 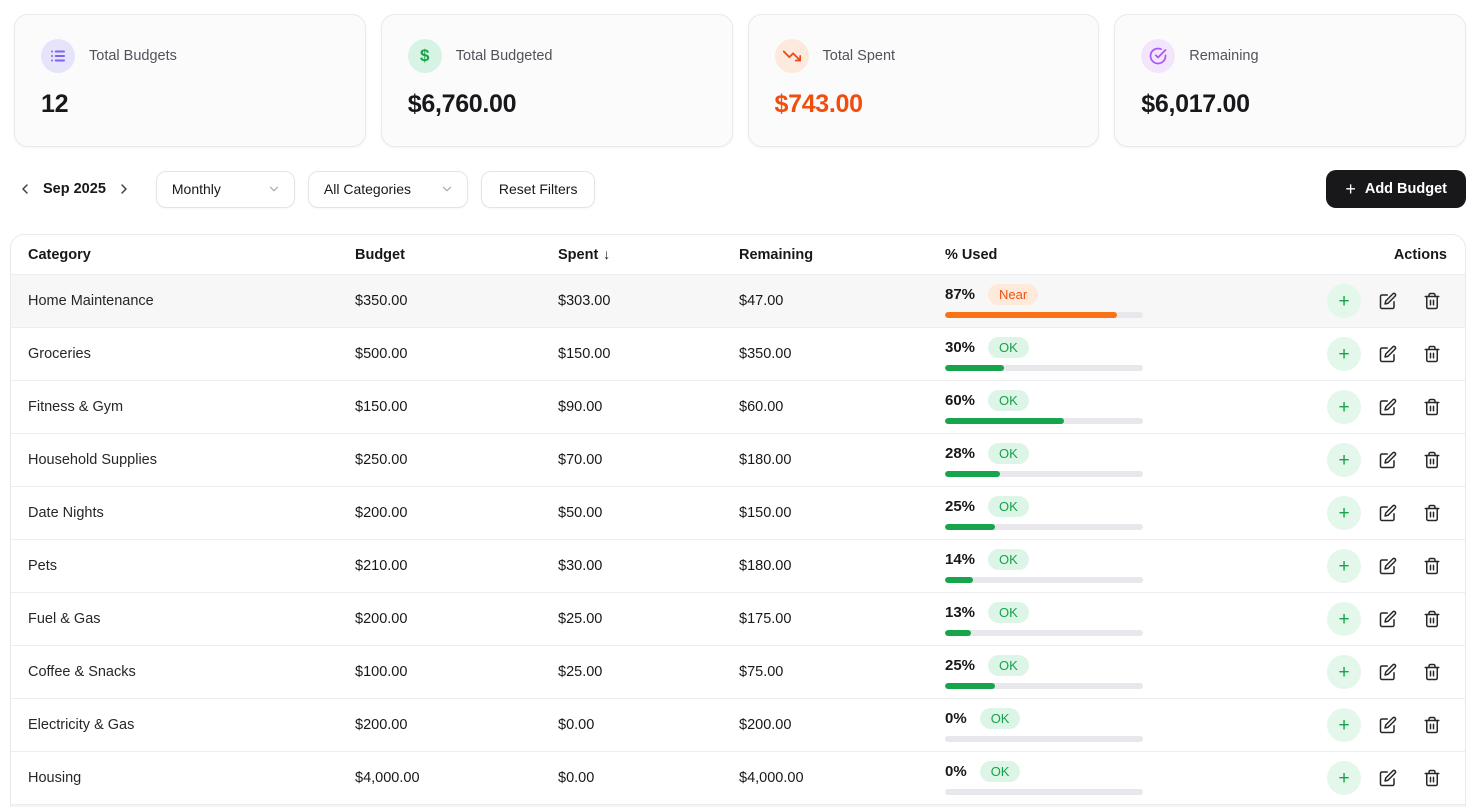 I want to click on used-cell: 13% OK, so click(x=1133, y=619).